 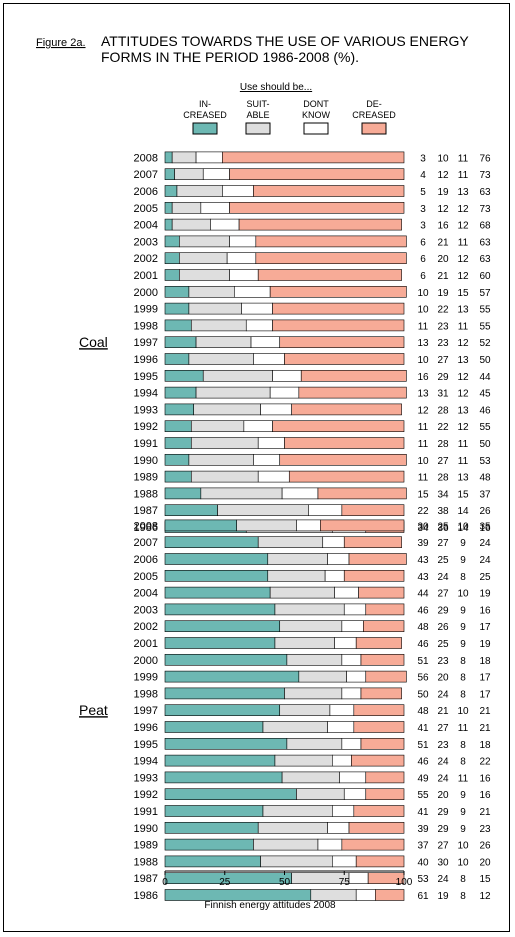 What do you see at coordinates (485, 394) in the screenshot?
I see `data-label: 45` at bounding box center [485, 394].